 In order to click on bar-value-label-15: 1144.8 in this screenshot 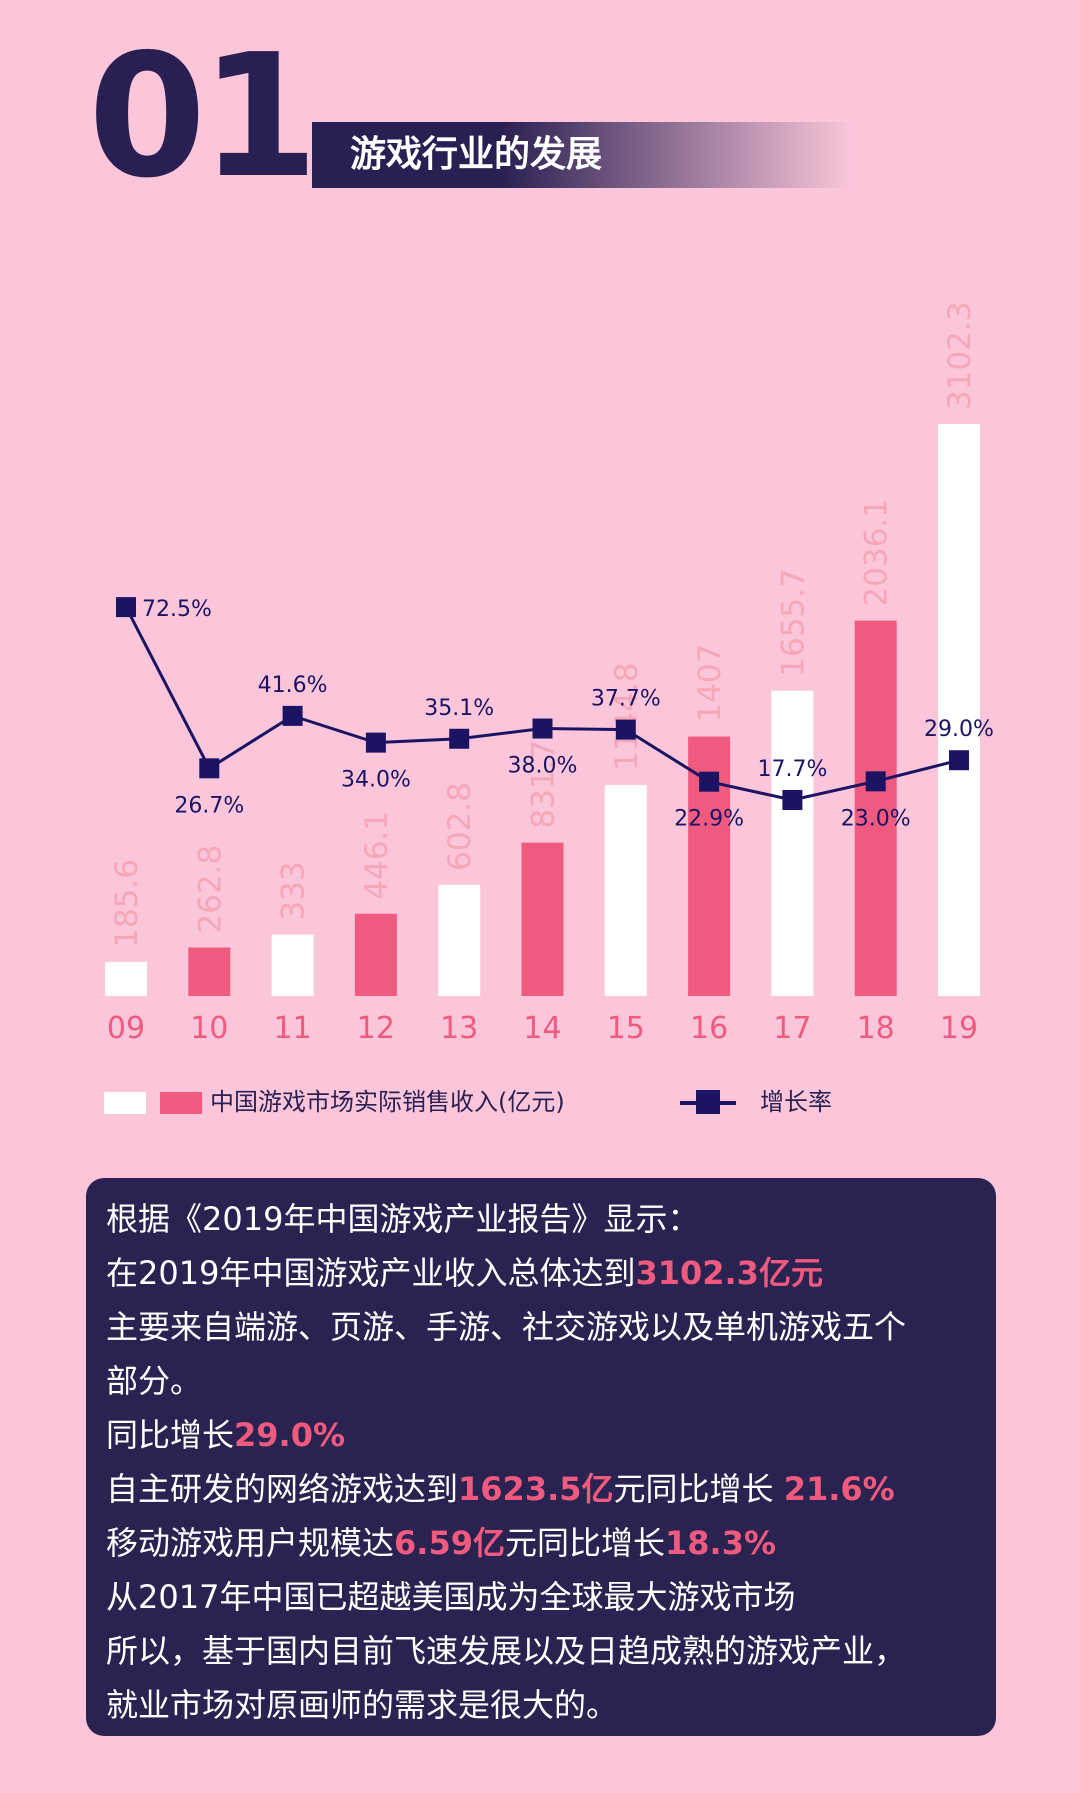, I will do `click(627, 716)`.